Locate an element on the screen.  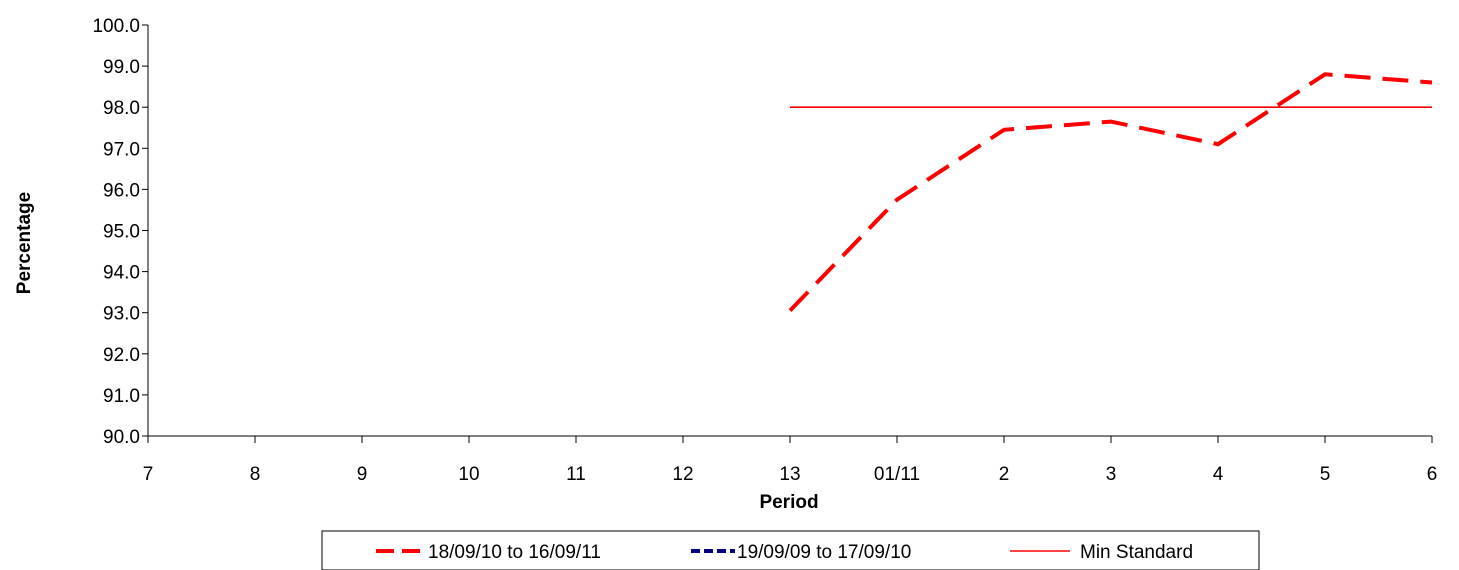
x-tick-label: 2 is located at coordinates (1004, 474).